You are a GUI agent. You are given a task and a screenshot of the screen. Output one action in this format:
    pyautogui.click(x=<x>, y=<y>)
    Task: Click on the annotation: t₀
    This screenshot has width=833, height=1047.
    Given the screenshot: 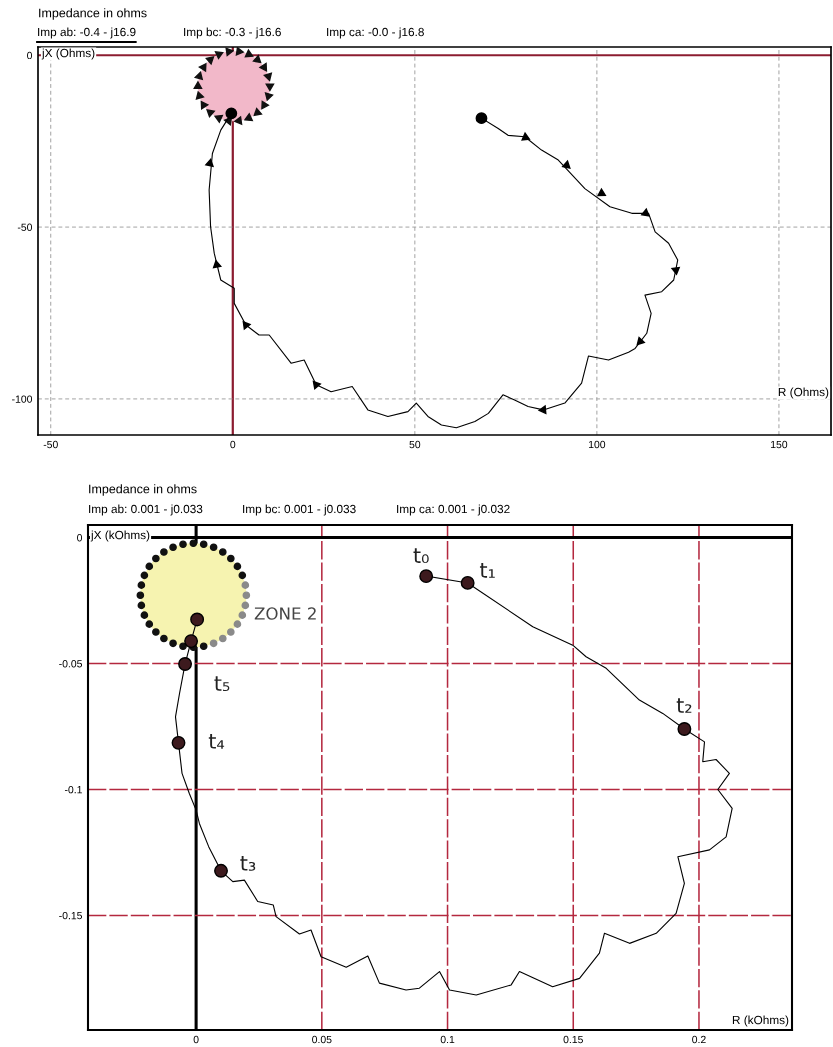 What is the action you would take?
    pyautogui.click(x=421, y=556)
    